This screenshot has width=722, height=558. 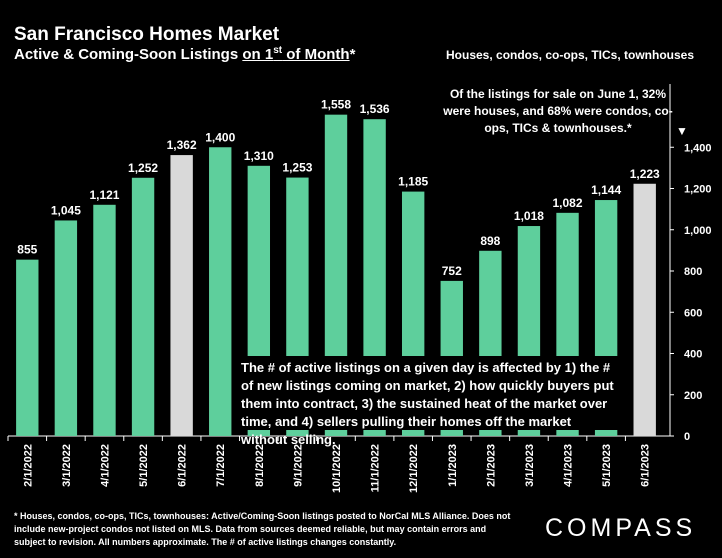 What do you see at coordinates (645, 174) in the screenshot?
I see `data-label-6/1/2023: 1,223` at bounding box center [645, 174].